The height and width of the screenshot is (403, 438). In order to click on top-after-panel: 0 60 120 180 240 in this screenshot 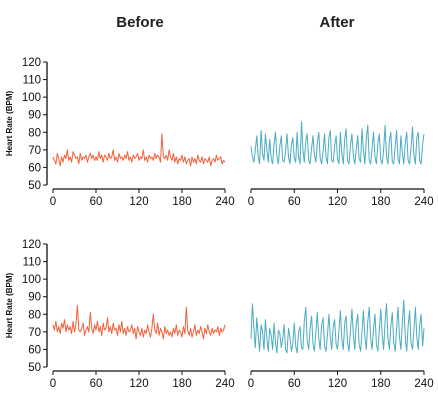, I will do `click(341, 164)`.